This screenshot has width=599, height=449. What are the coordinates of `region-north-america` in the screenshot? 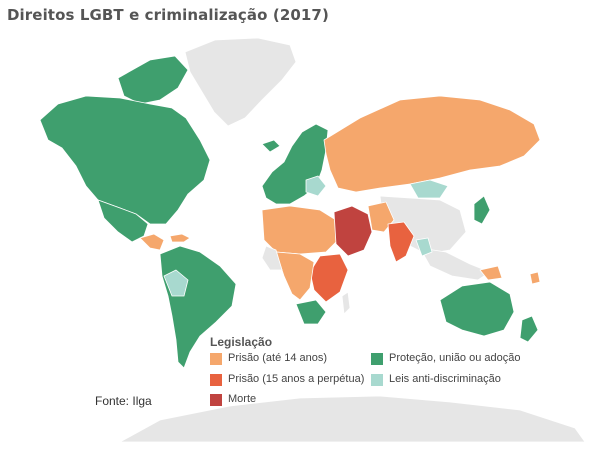 It's located at (125, 160).